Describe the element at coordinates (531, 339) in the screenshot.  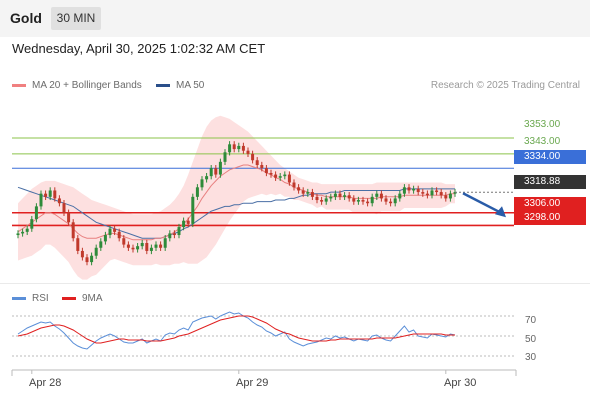
I see `rsi-tick-50: 50` at that location.